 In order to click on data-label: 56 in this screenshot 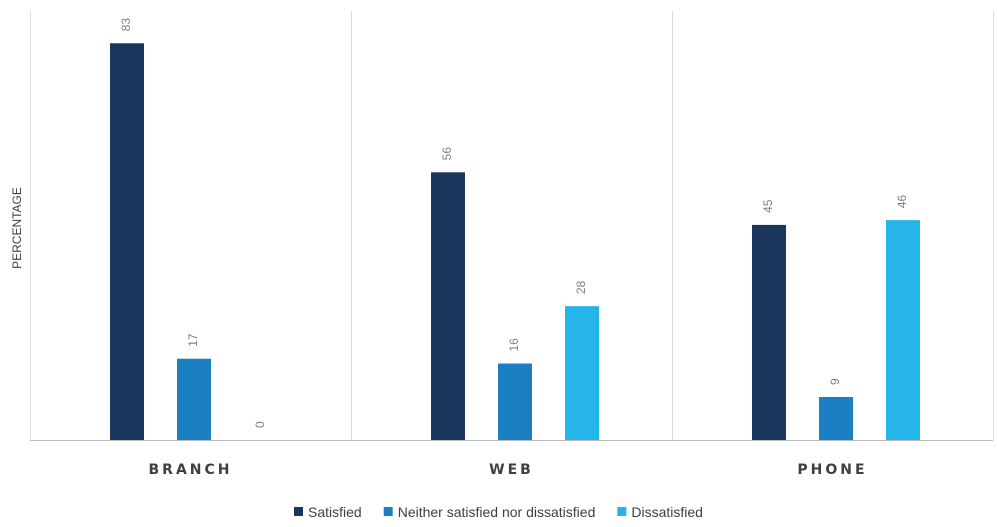, I will do `click(447, 154)`.